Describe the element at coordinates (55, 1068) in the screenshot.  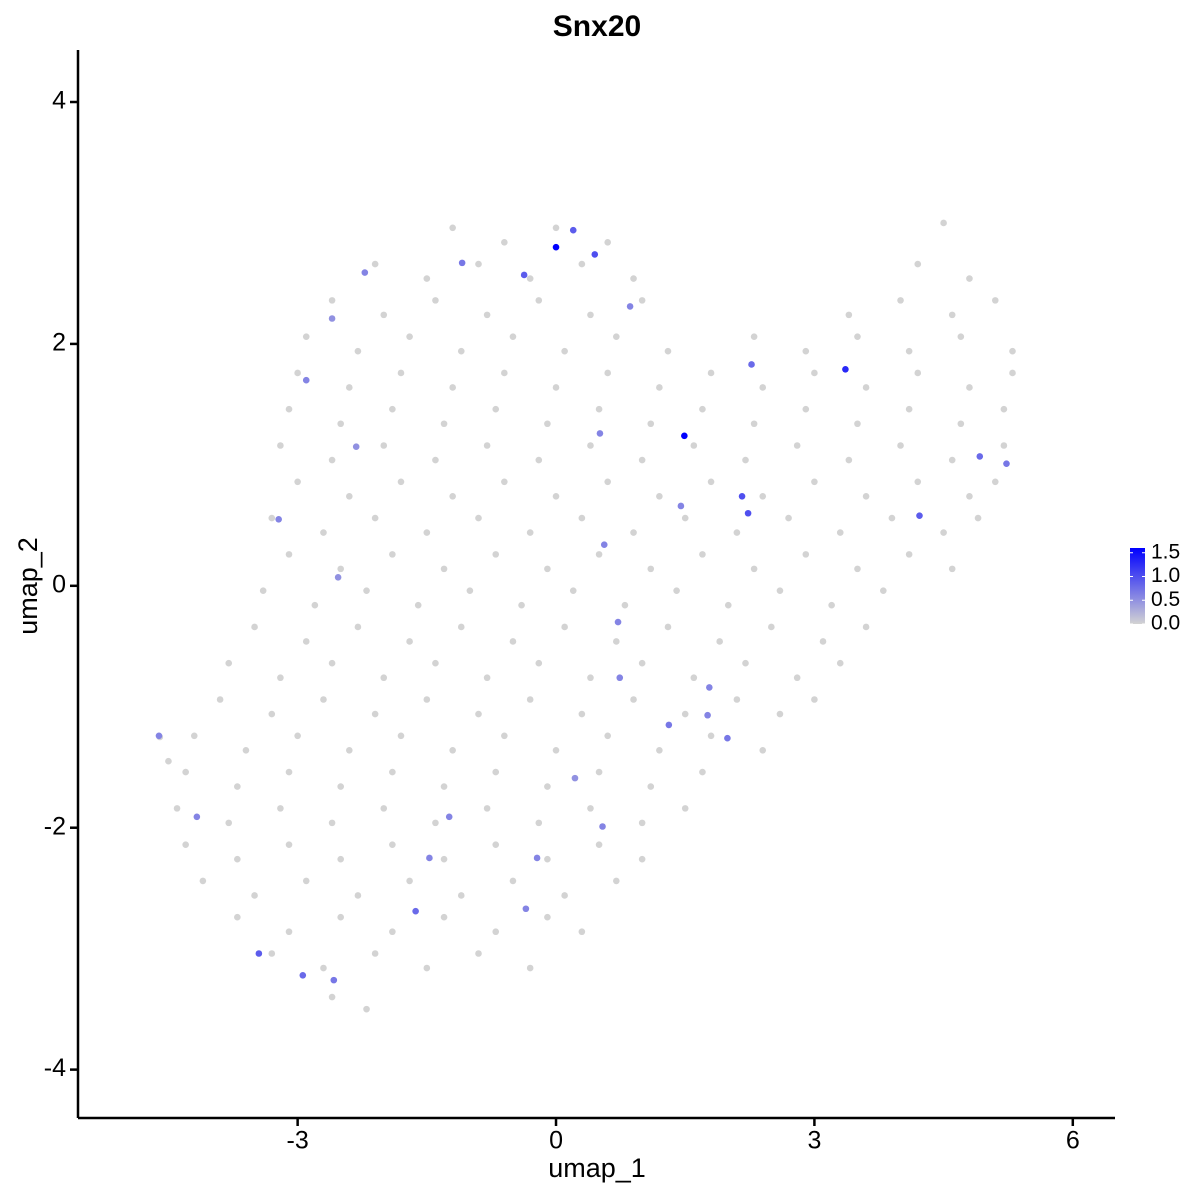
I see `y-tick-label: -4` at that location.